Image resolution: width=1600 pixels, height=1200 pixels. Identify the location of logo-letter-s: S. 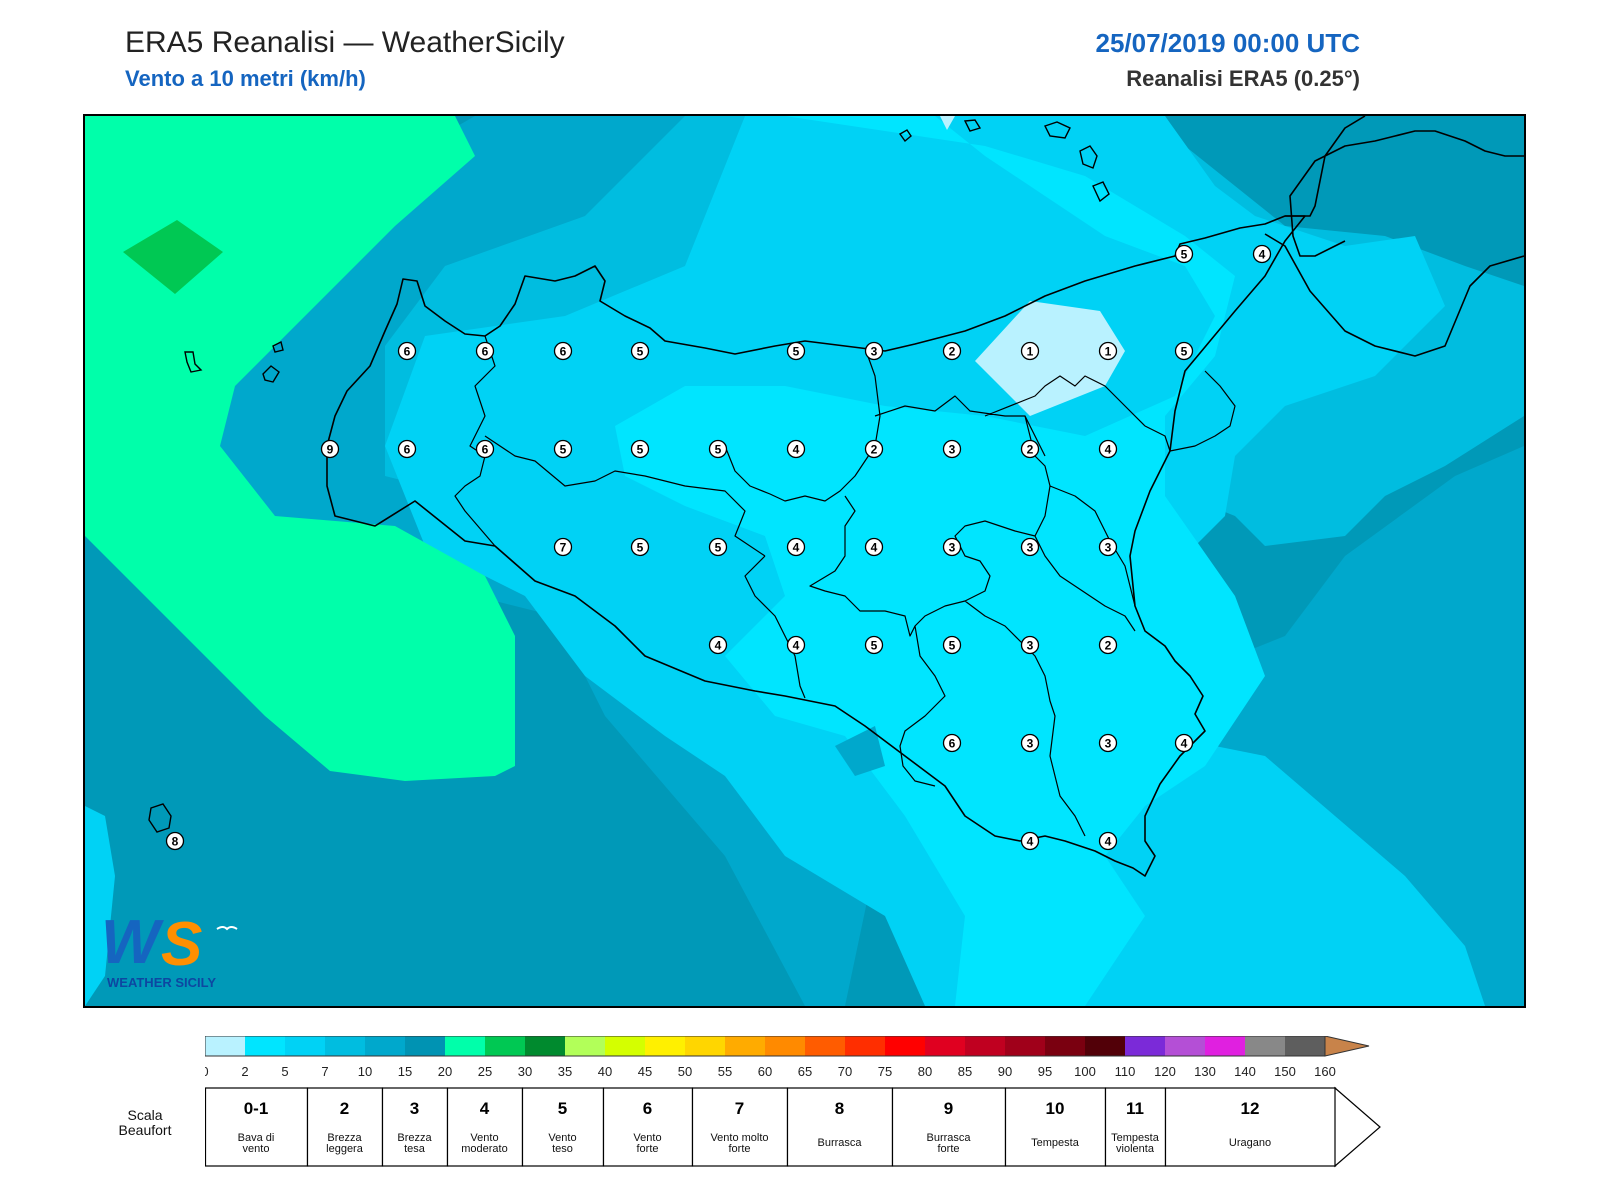
(181, 944).